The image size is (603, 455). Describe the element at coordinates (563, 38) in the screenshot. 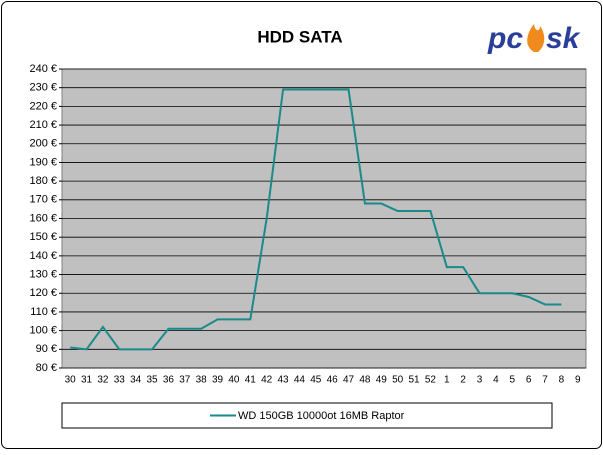

I see `logo-text: sk` at that location.